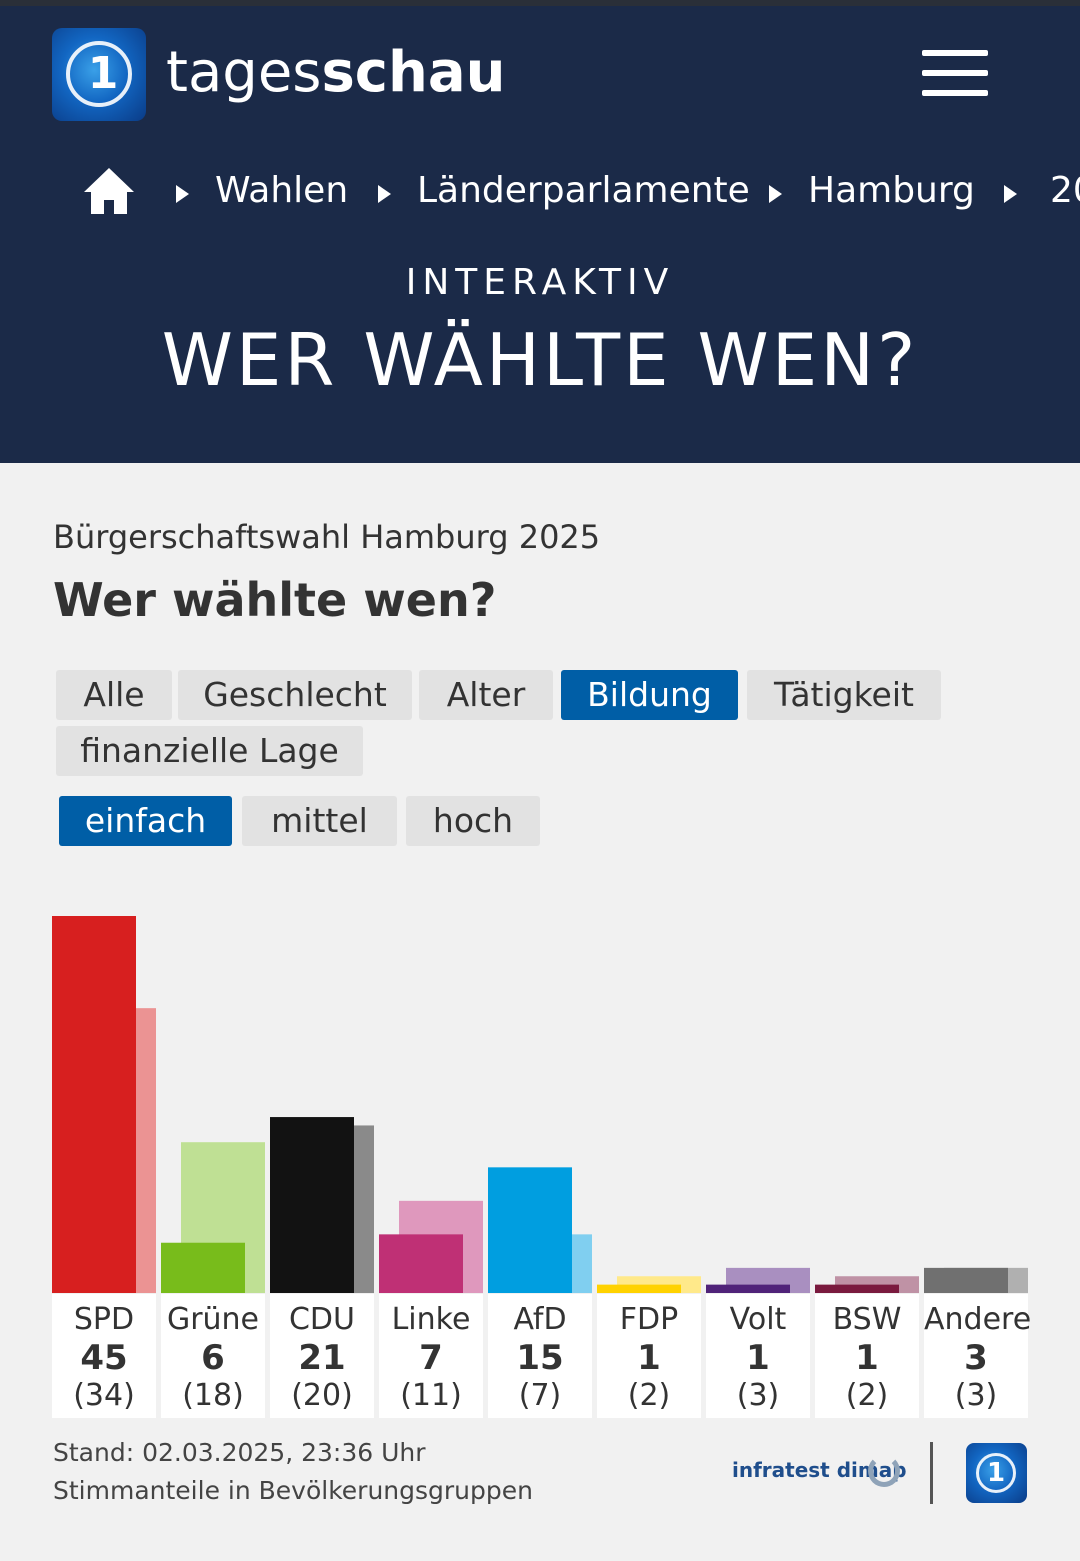 The image size is (1080, 1561). Describe the element at coordinates (295, 695) in the screenshot. I see `tab-geschlecht: Geschlecht` at that location.